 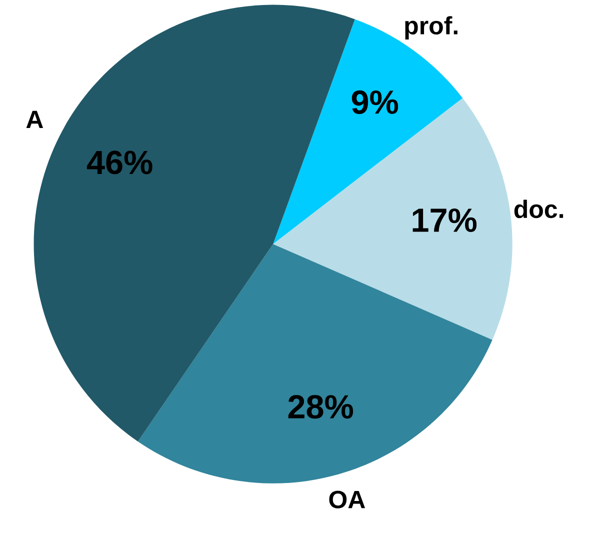 What do you see at coordinates (375, 102) in the screenshot?
I see `data-label: 9%` at bounding box center [375, 102].